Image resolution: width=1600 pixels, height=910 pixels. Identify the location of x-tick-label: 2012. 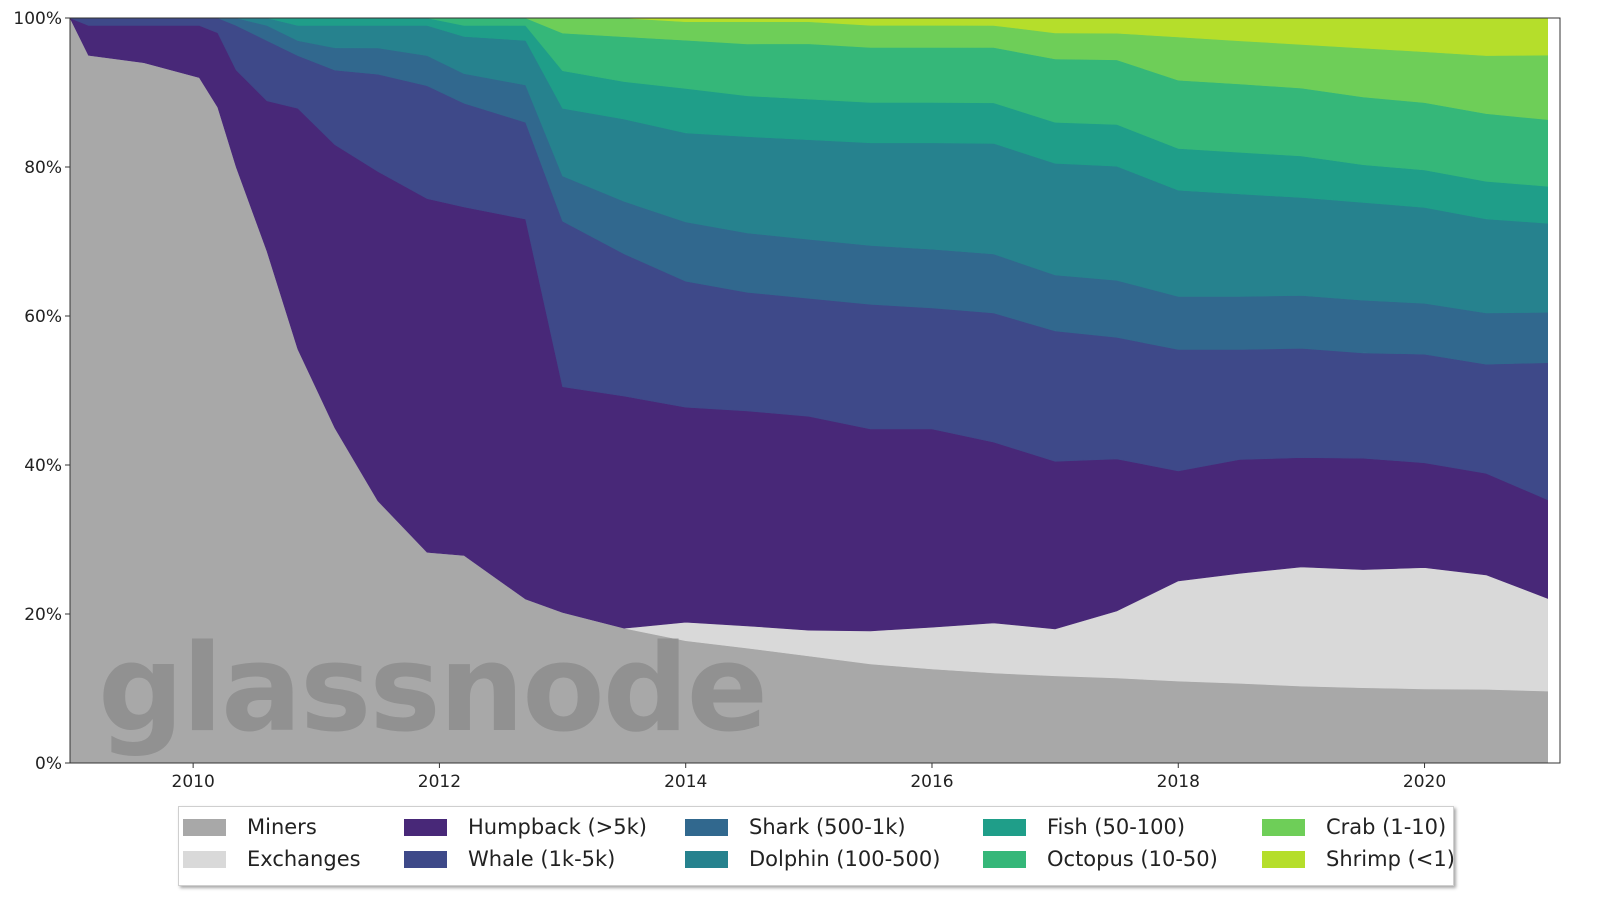
(439, 782).